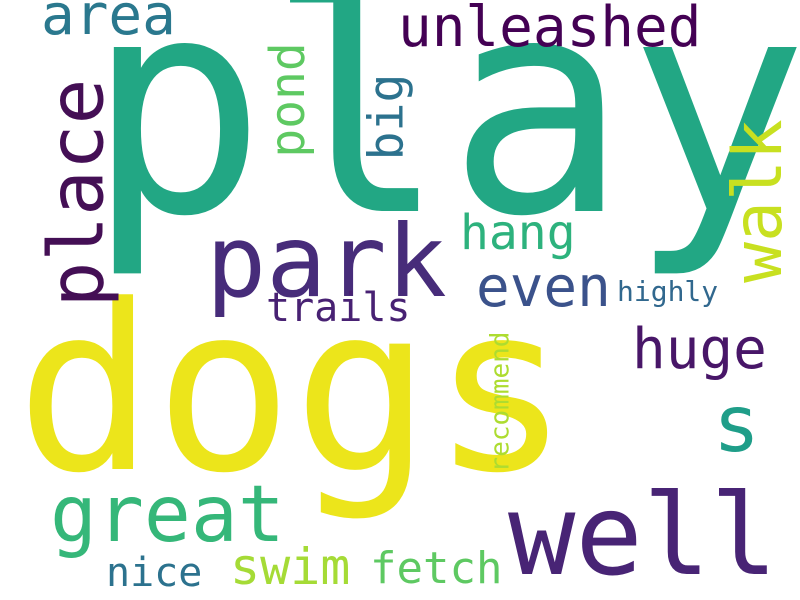 The image size is (800, 600). Describe the element at coordinates (338, 308) in the screenshot. I see `word-trails: trails` at that location.